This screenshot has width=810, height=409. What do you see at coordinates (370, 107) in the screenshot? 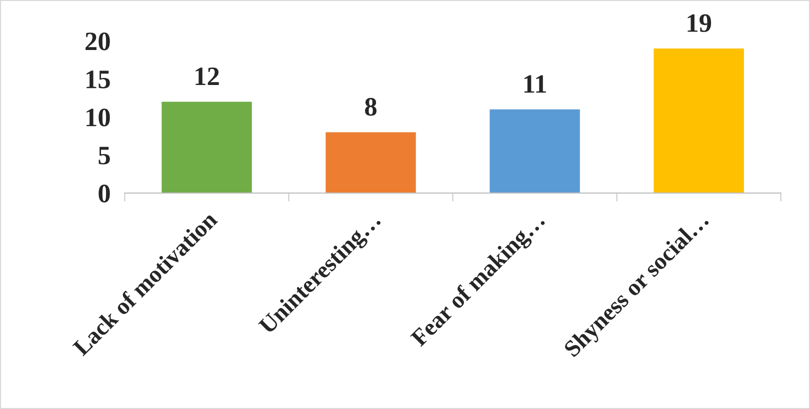
I see `data-label: 8` at bounding box center [370, 107].